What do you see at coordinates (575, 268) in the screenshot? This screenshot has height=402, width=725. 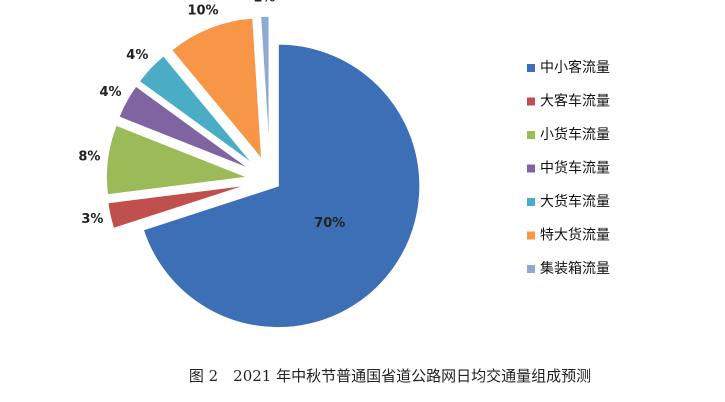 I see `legend-label: 集装箱流量` at bounding box center [575, 268].